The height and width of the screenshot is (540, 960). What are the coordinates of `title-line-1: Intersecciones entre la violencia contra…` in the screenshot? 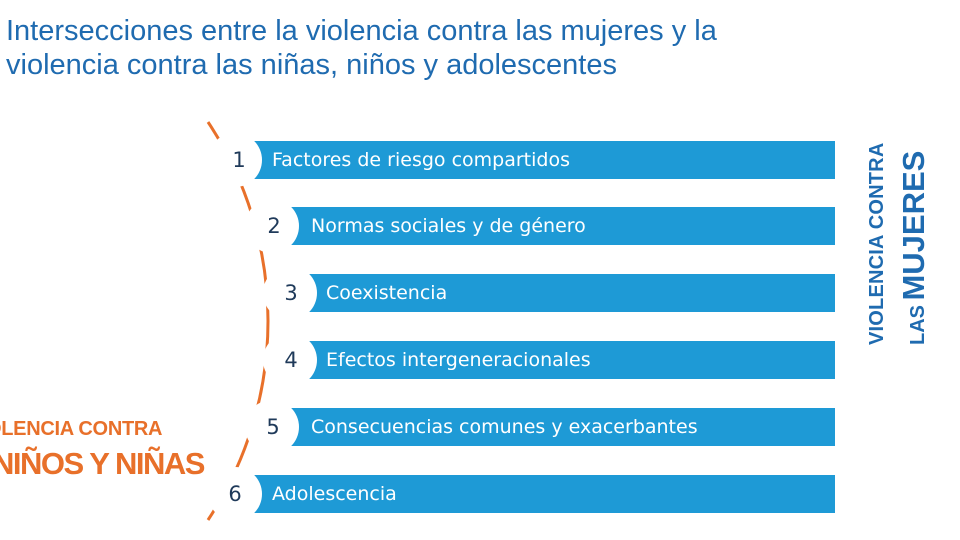 It's located at (361, 31).